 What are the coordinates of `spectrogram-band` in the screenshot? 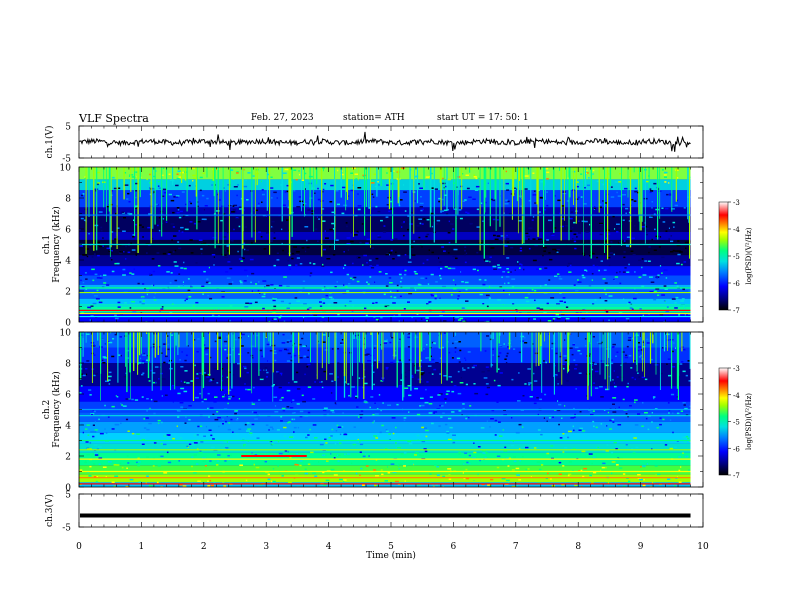 It's located at (385, 287).